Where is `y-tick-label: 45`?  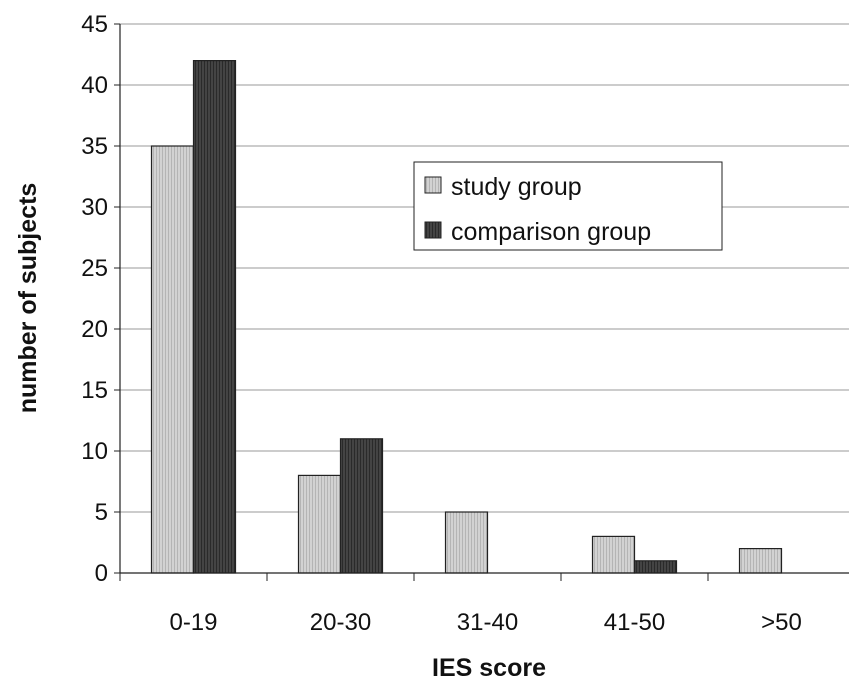 y-tick-label: 45 is located at coordinates (94, 24).